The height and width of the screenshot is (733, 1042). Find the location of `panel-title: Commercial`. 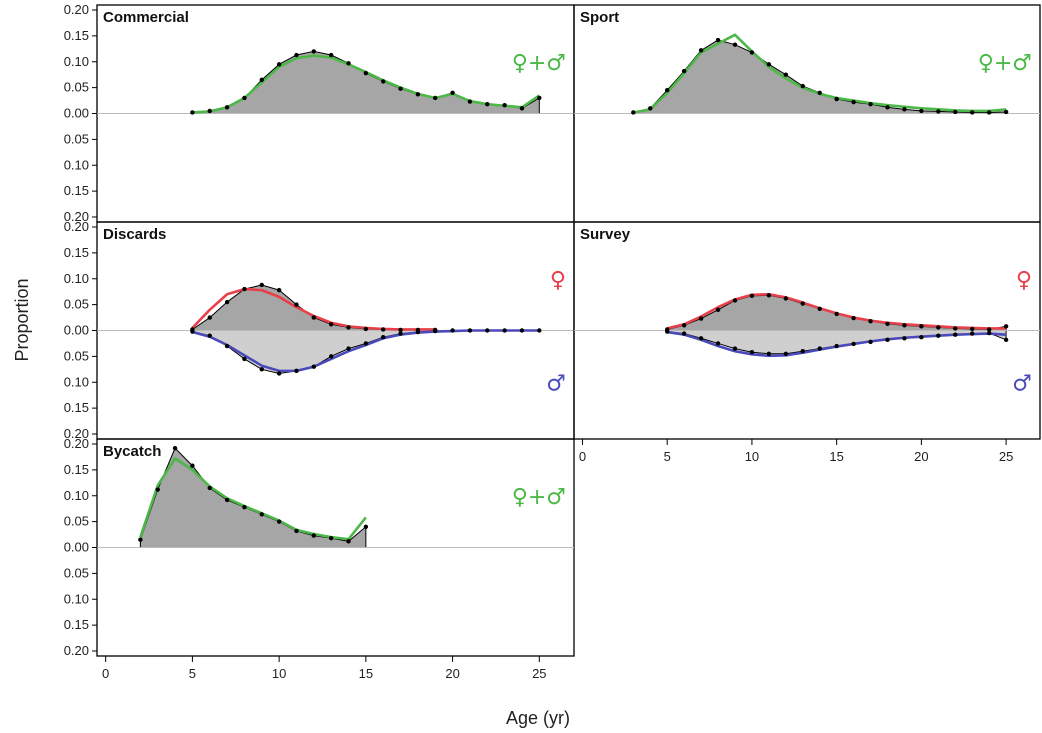

panel-title: Commercial is located at coordinates (146, 17).